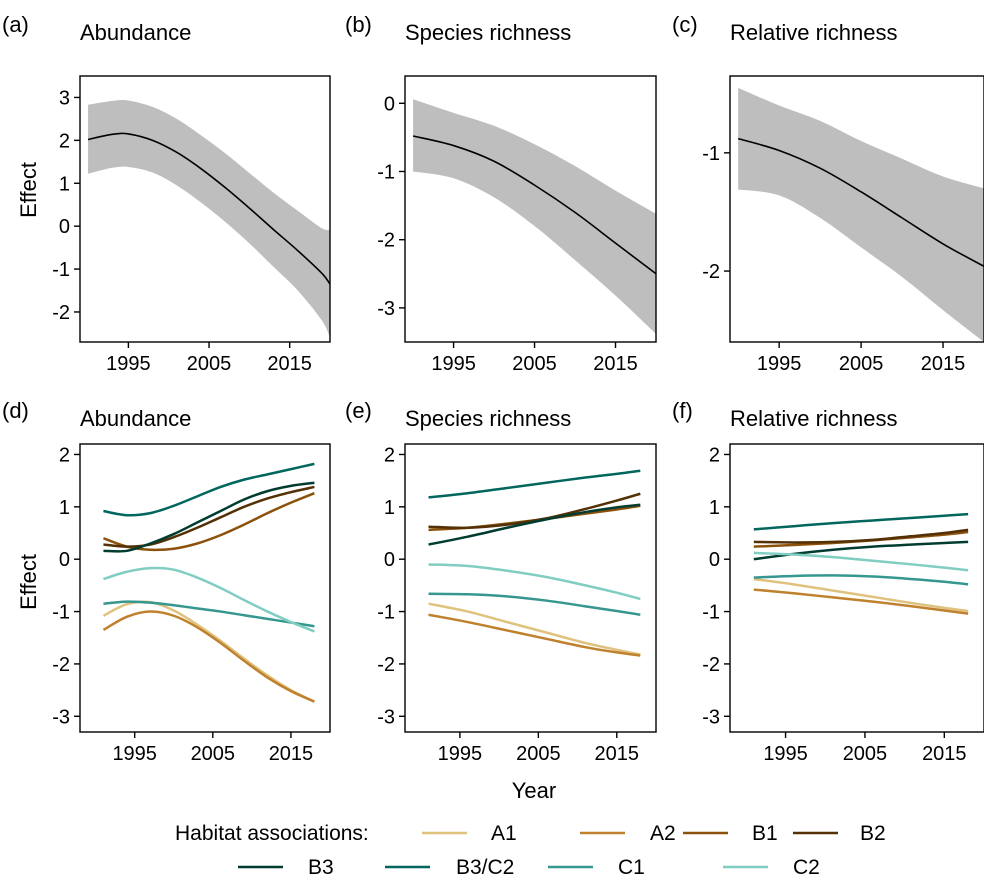  Describe the element at coordinates (358, 24) in the screenshot. I see `panel-label-b: (b)` at that location.